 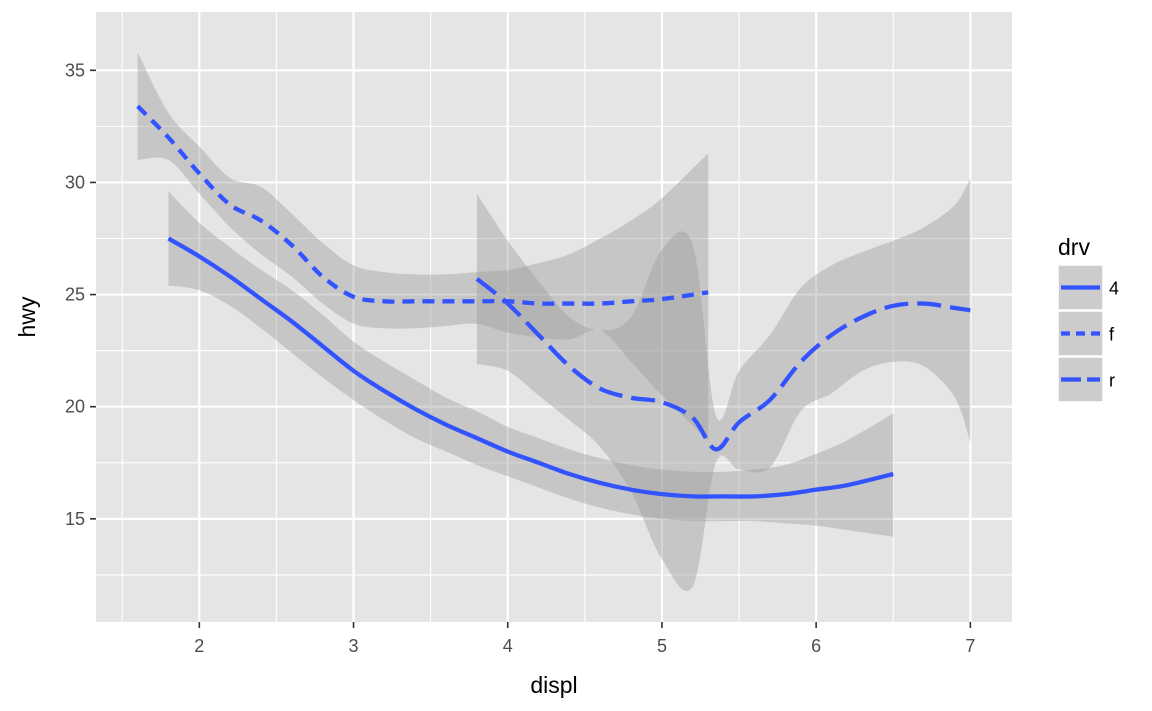 I want to click on x-tick-label: 3, so click(x=354, y=646).